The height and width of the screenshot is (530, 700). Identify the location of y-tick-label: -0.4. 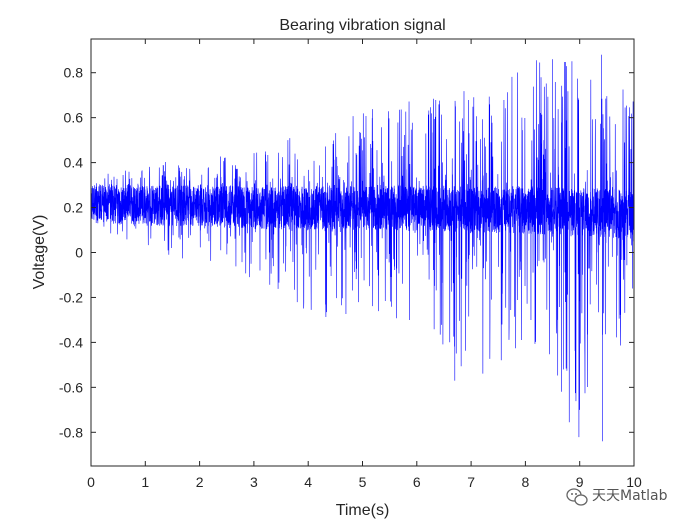
(71, 342).